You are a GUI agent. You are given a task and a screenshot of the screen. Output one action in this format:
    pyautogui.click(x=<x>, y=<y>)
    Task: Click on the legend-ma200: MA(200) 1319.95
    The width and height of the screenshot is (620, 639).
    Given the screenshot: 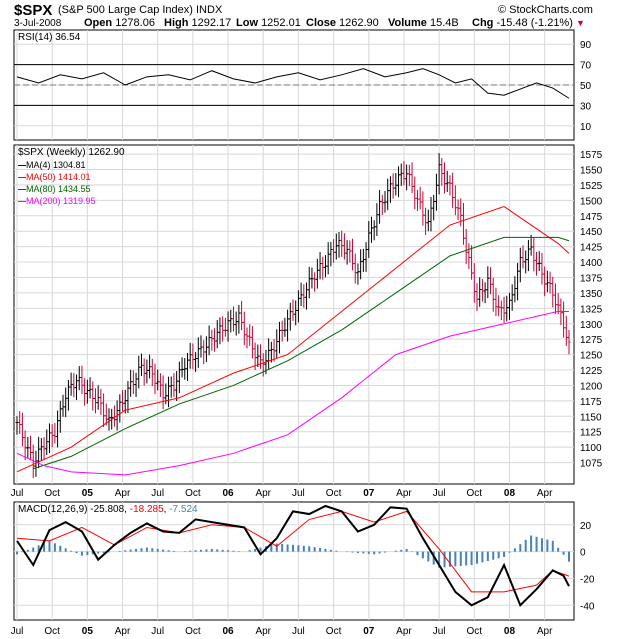 What is the action you would take?
    pyautogui.click(x=57, y=201)
    